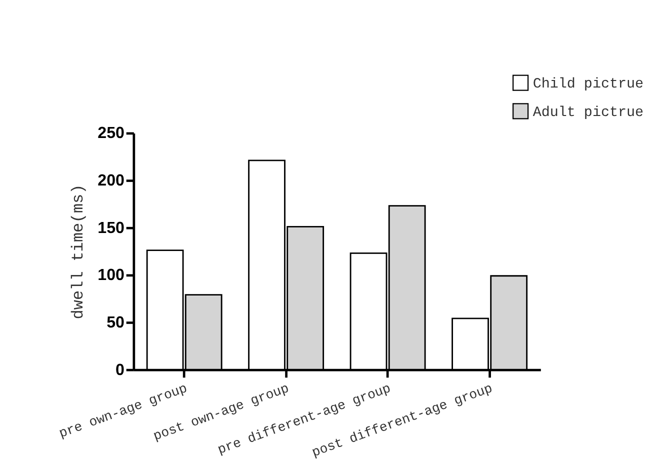  What do you see at coordinates (588, 84) in the screenshot?
I see `legend-label: Child pictrue` at bounding box center [588, 84].